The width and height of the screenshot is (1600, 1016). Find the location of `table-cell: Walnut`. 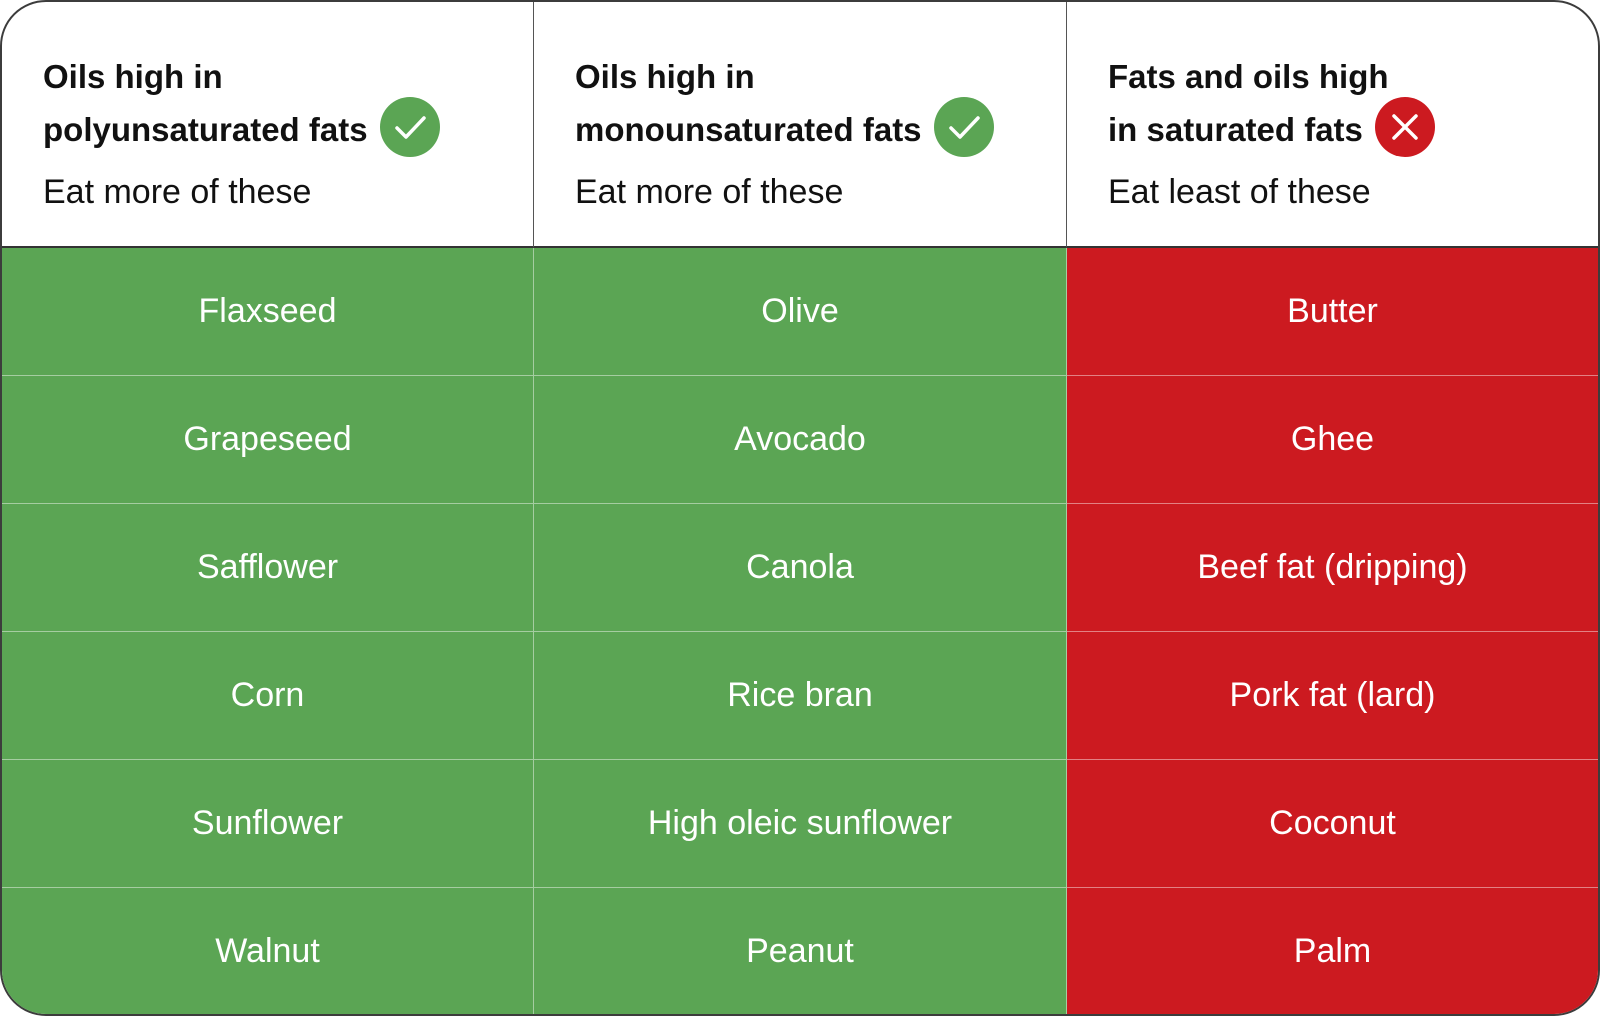

table-cell: Walnut is located at coordinates (268, 951).